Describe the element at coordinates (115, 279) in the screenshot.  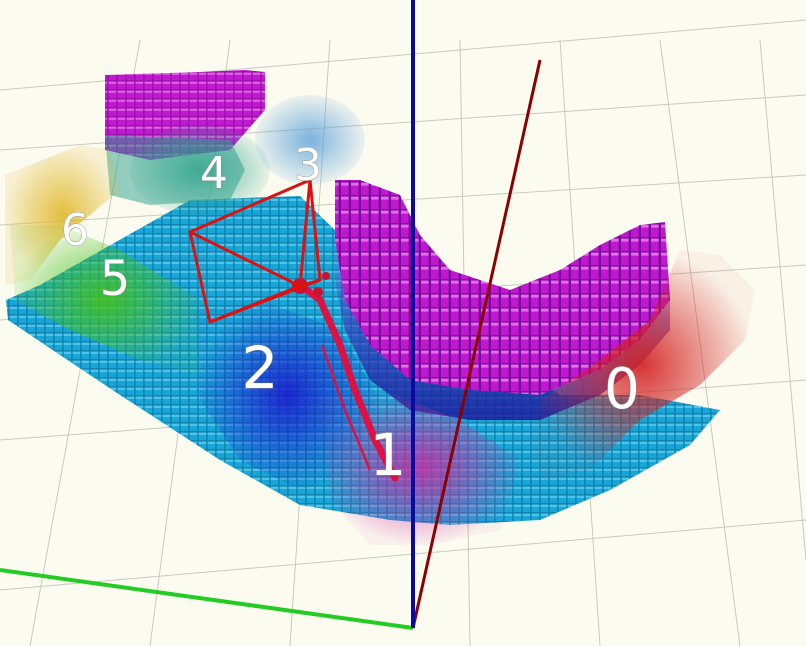
I see `segment-label-5: 5` at that location.